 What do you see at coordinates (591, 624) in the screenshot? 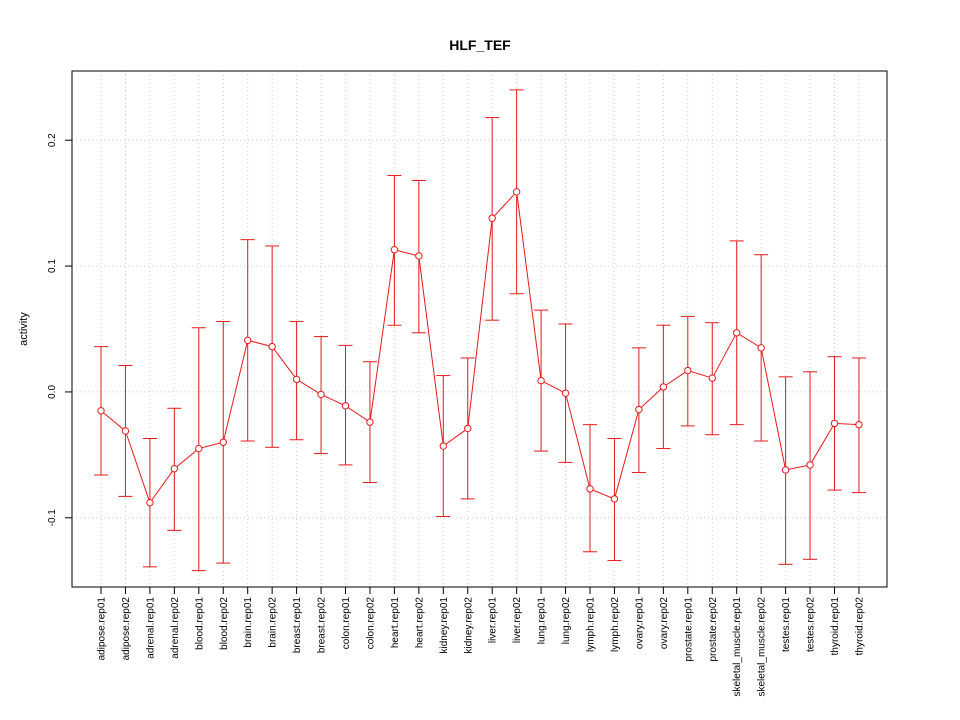
I see `x-tick-label: lymph.rep01` at bounding box center [591, 624].